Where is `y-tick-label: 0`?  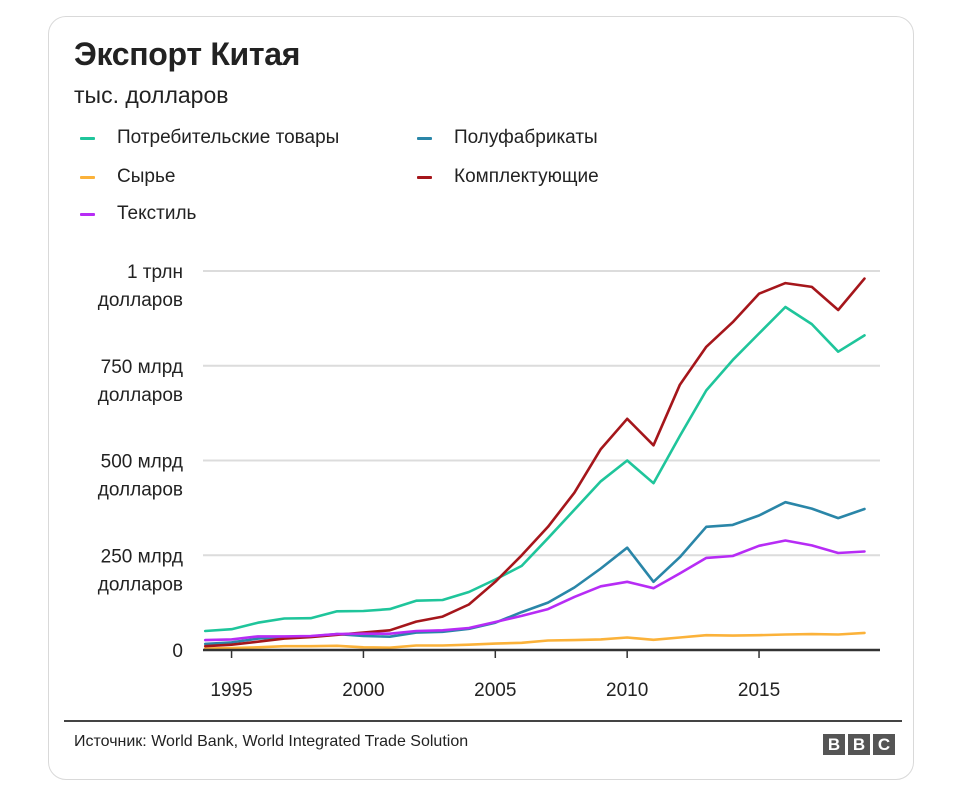 y-tick-label: 0 is located at coordinates (177, 651).